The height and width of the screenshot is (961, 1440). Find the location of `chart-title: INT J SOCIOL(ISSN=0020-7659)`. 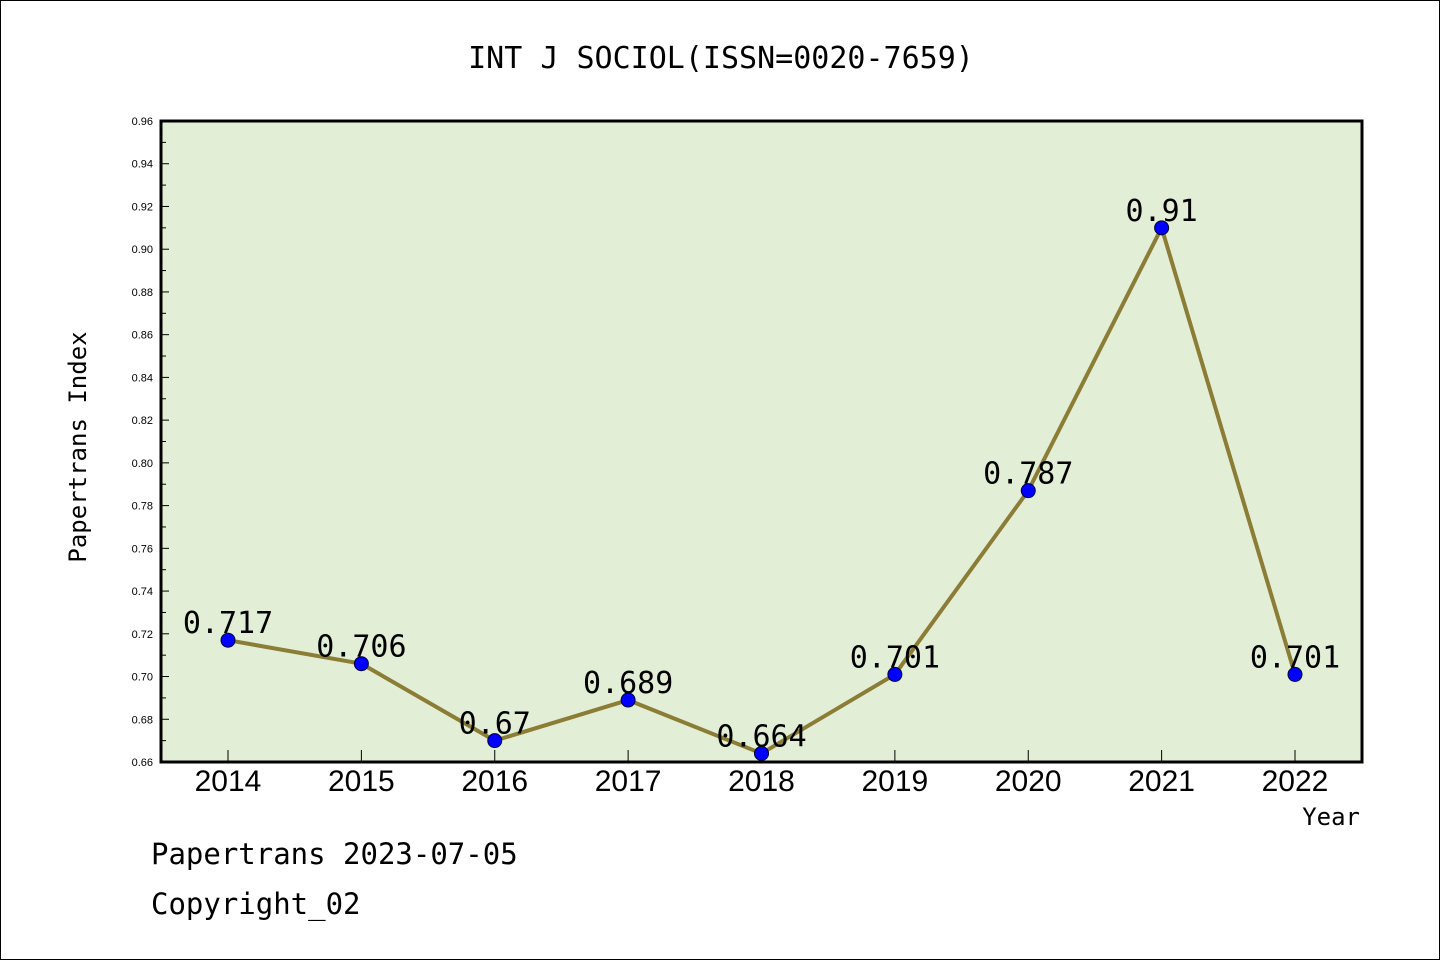

chart-title: INT J SOCIOL(ISSN=0020-7659) is located at coordinates (721, 58).